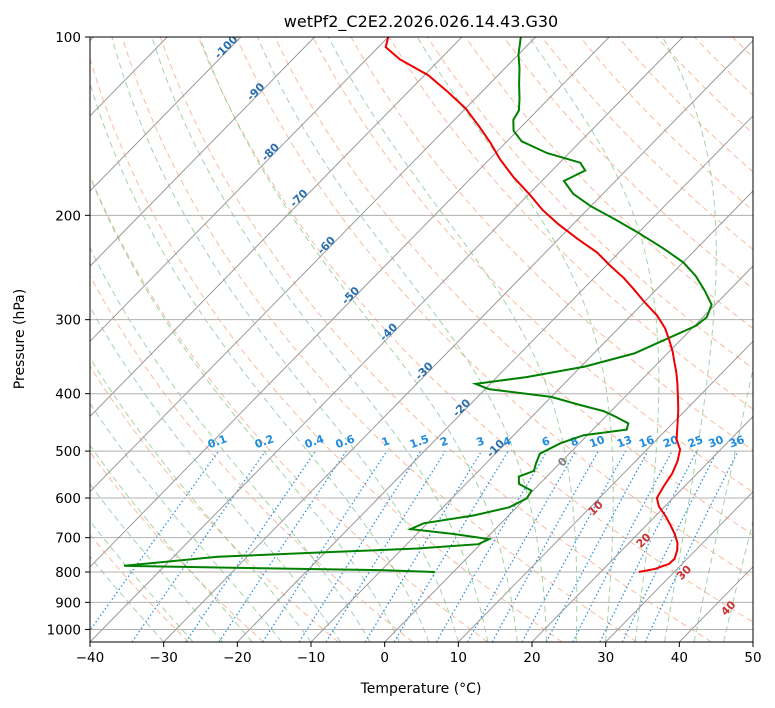  Describe the element at coordinates (68, 334) in the screenshot. I see `y-axis-ticks: 100 200 300 400 500 600 700 800 900 1000` at that location.